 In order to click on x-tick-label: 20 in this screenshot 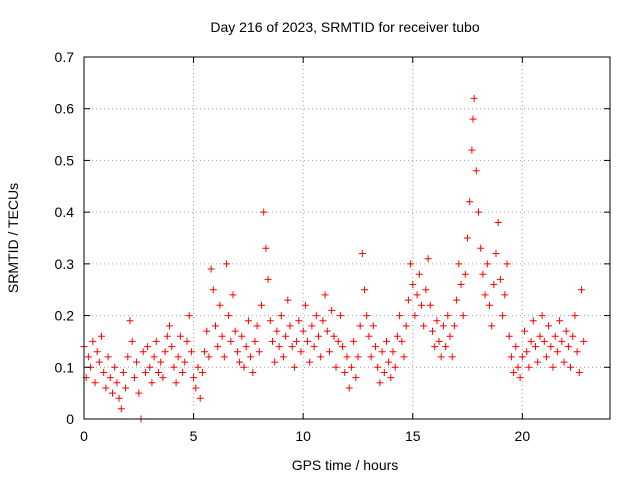, I will do `click(523, 436)`.